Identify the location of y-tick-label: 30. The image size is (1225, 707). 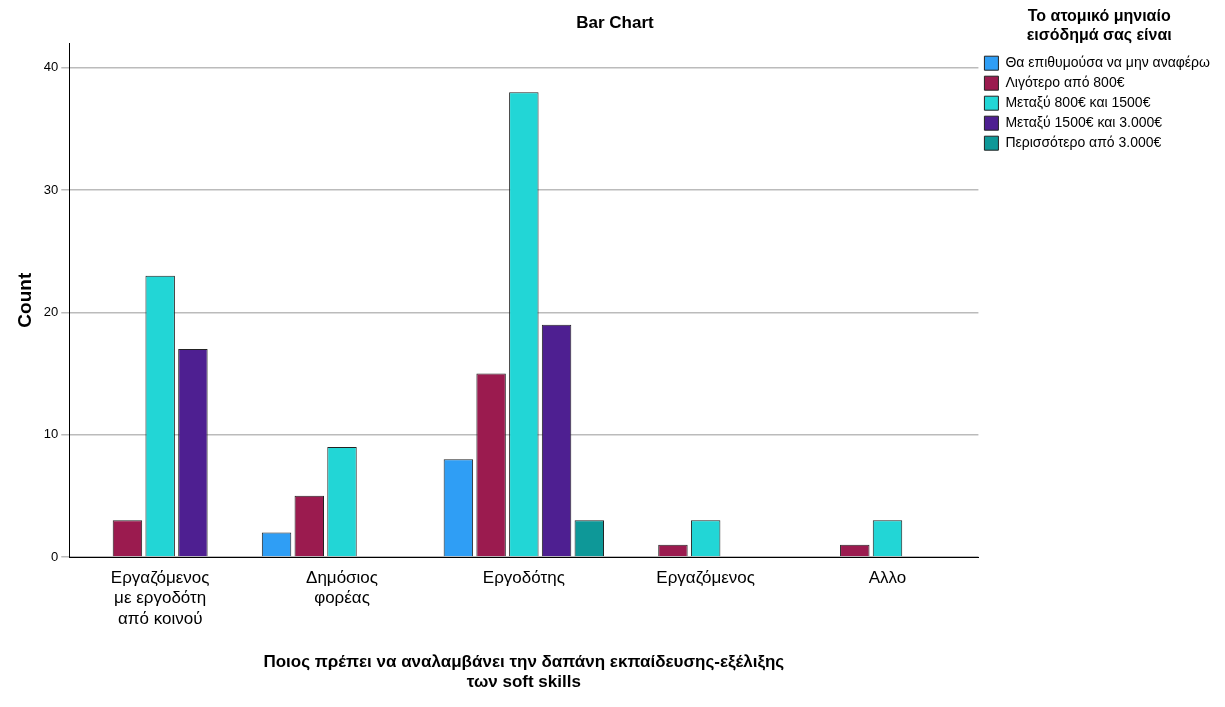
(51, 189).